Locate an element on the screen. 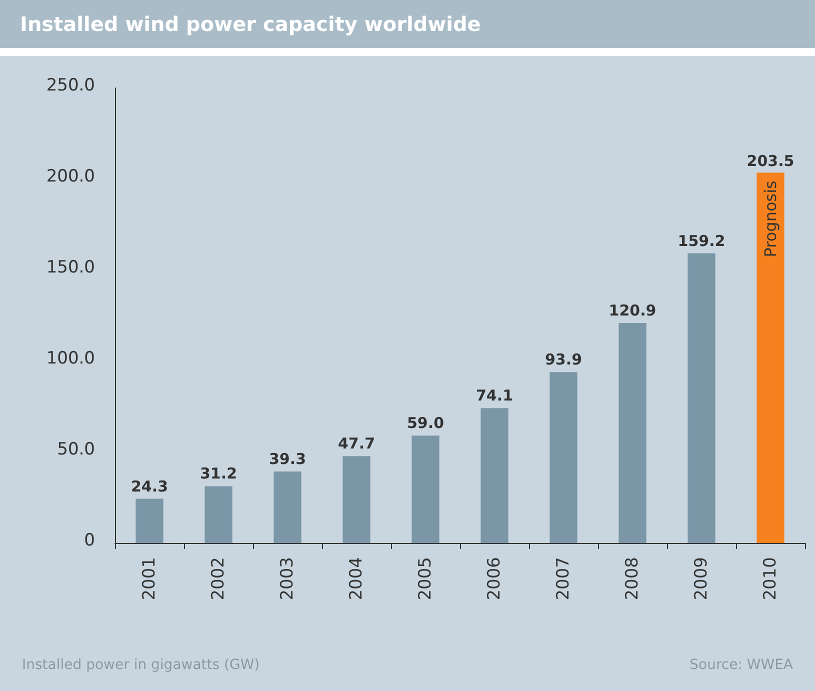 This screenshot has height=691, width=815. data-label: 47.7 is located at coordinates (357, 443).